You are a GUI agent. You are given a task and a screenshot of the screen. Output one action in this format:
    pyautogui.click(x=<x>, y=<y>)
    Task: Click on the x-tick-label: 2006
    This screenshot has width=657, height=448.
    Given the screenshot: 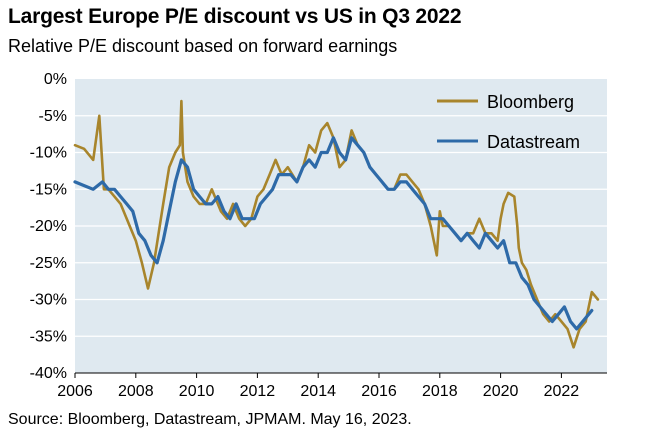 What is the action you would take?
    pyautogui.click(x=75, y=391)
    